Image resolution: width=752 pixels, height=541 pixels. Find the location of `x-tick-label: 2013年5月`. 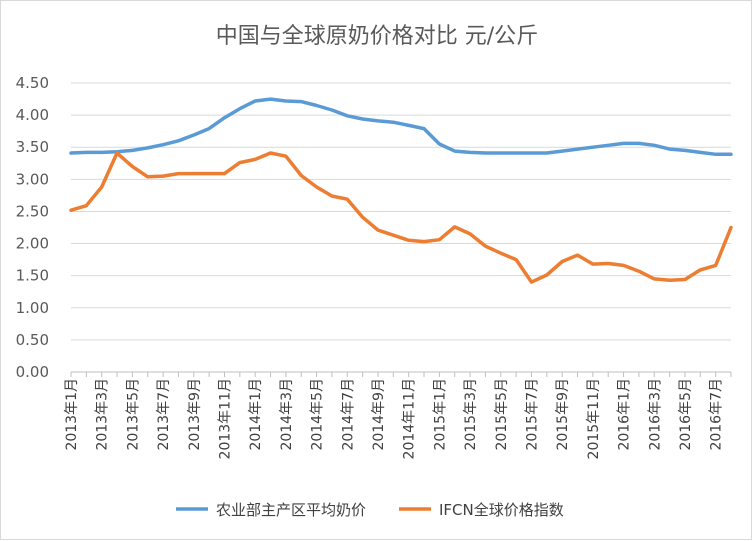

x-tick-label: 2013年5月 is located at coordinates (133, 414).